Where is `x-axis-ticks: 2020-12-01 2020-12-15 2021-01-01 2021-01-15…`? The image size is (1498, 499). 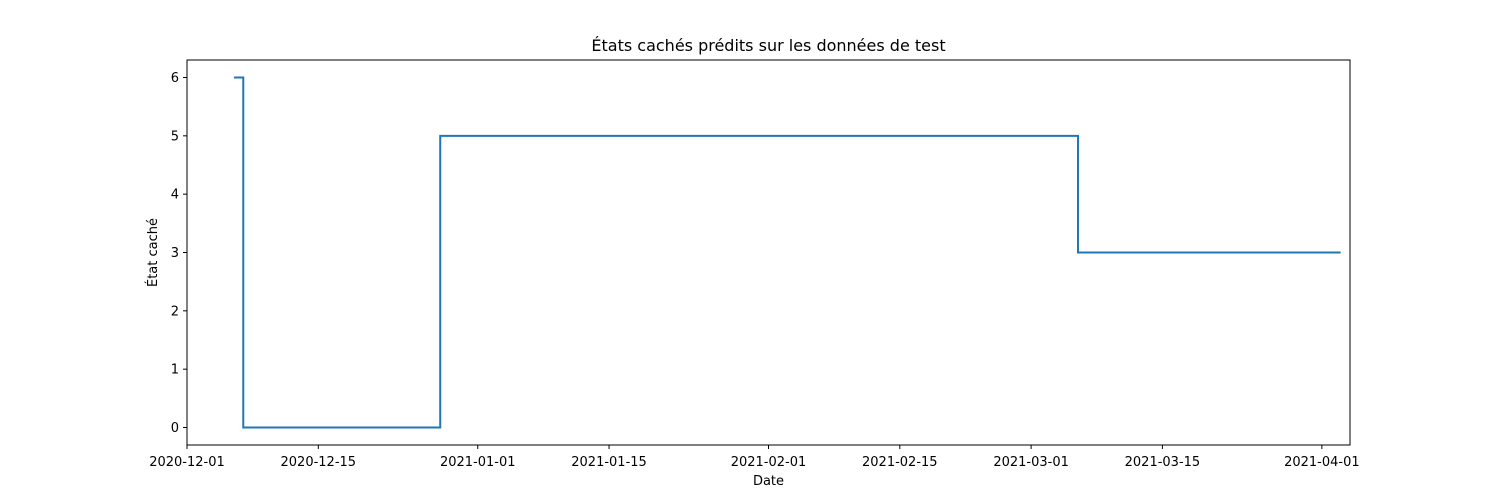 x-axis-ticks: 2020-12-01 2020-12-15 2021-01-01 2021-01-15… is located at coordinates (754, 457).